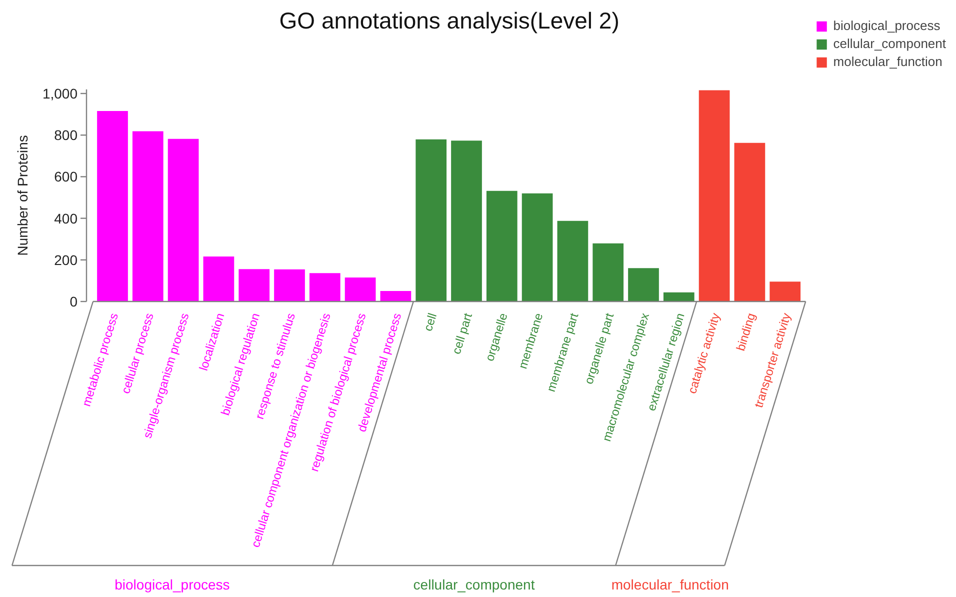 The image size is (956, 597). What do you see at coordinates (430, 322) in the screenshot?
I see `x-tick-label: cell` at bounding box center [430, 322].